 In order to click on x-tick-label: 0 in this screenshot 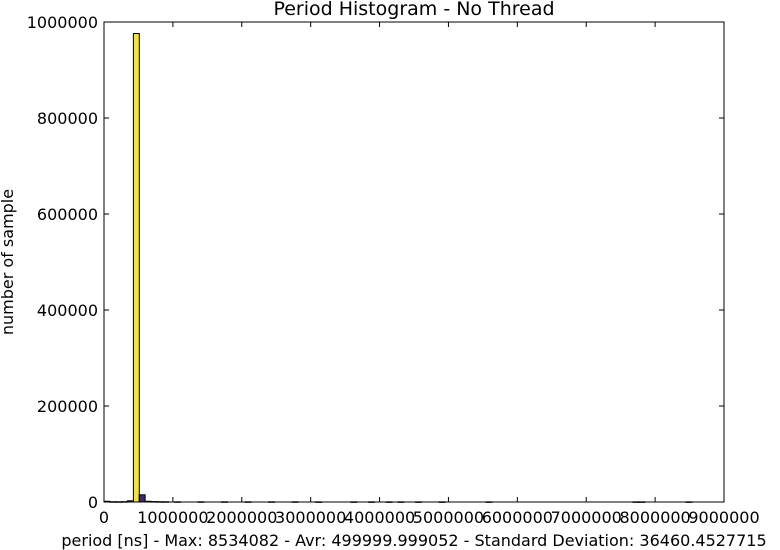, I will do `click(104, 517)`.